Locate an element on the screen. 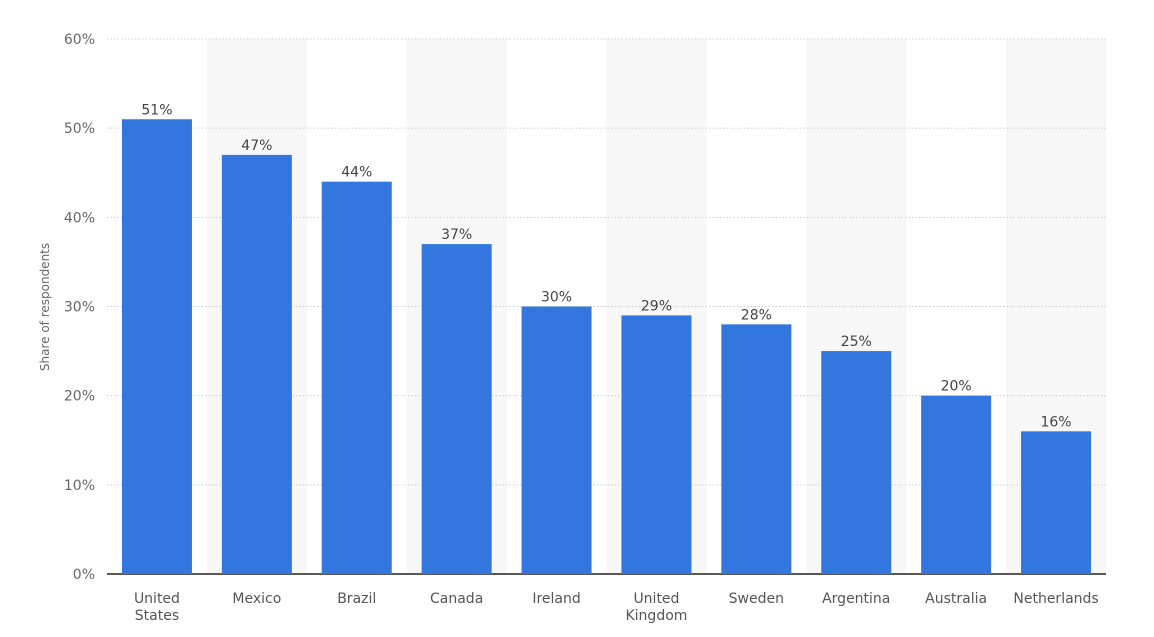 This screenshot has height=637, width=1154. x-tick-label: Argentina is located at coordinates (856, 599).